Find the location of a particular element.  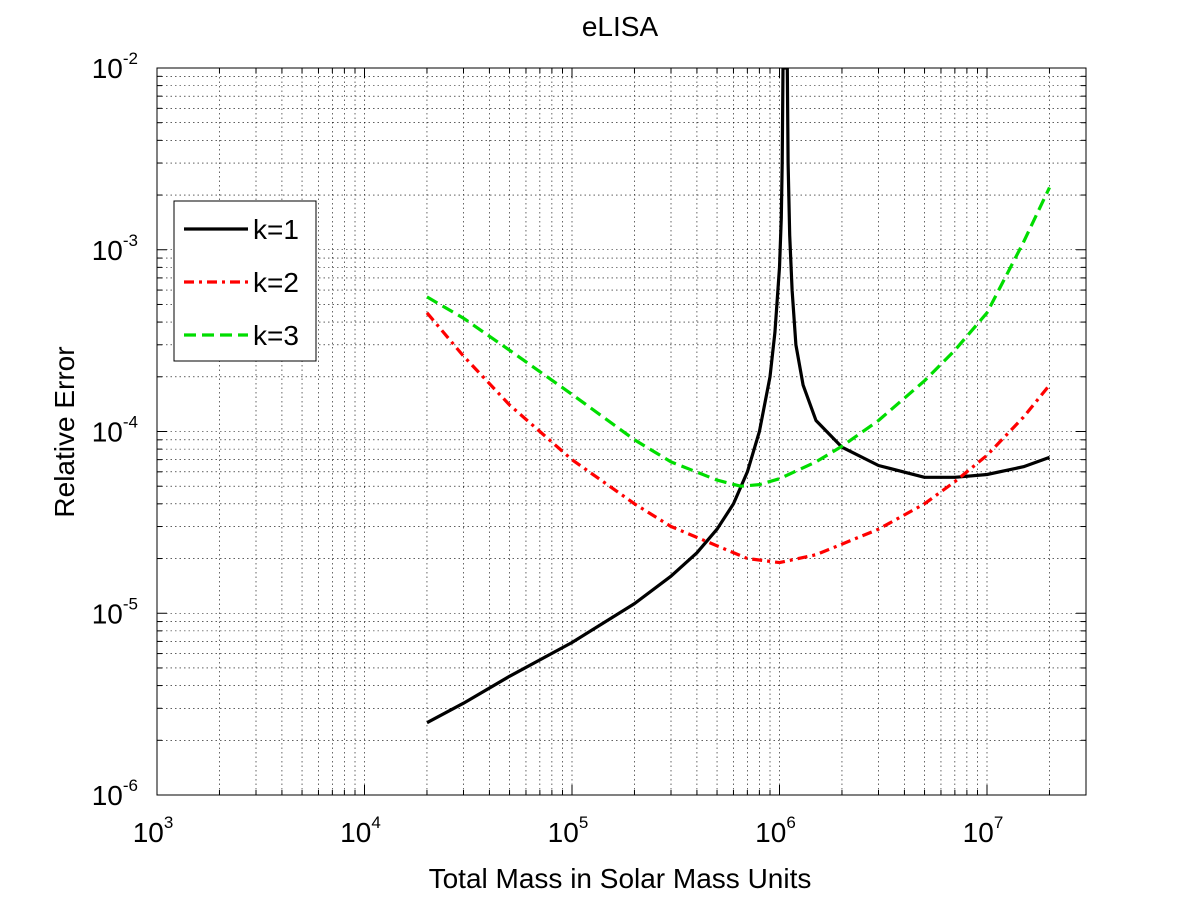

x-tick-label: 10⁴ is located at coordinates (360, 830).